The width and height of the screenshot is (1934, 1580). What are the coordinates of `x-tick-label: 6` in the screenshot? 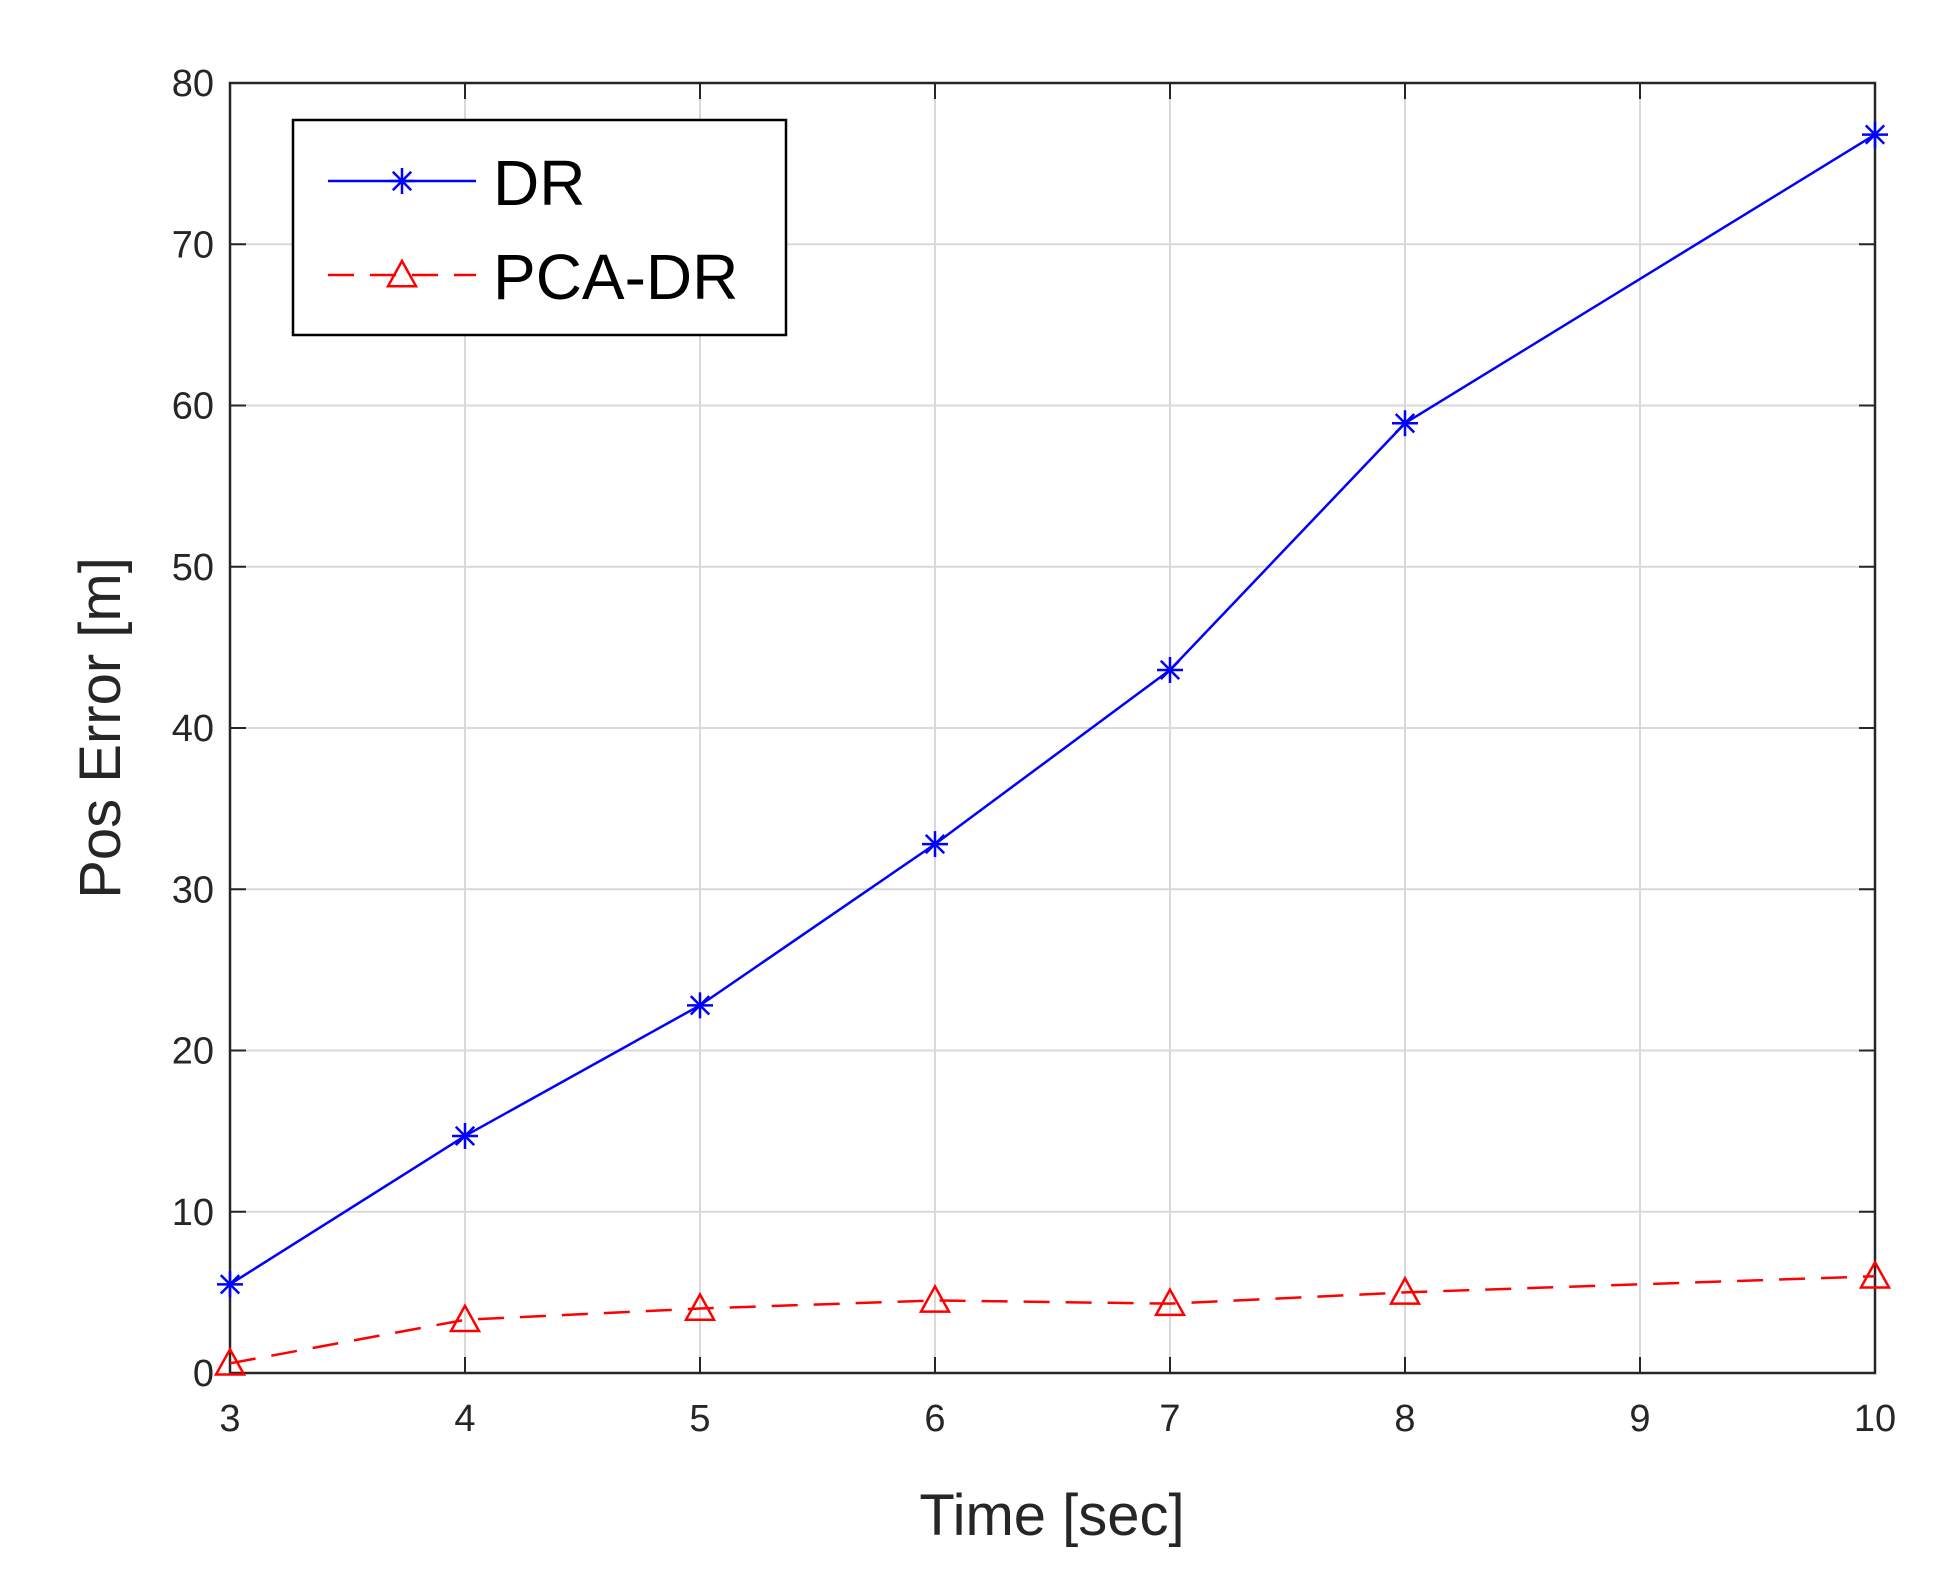 It's located at (934, 1419).